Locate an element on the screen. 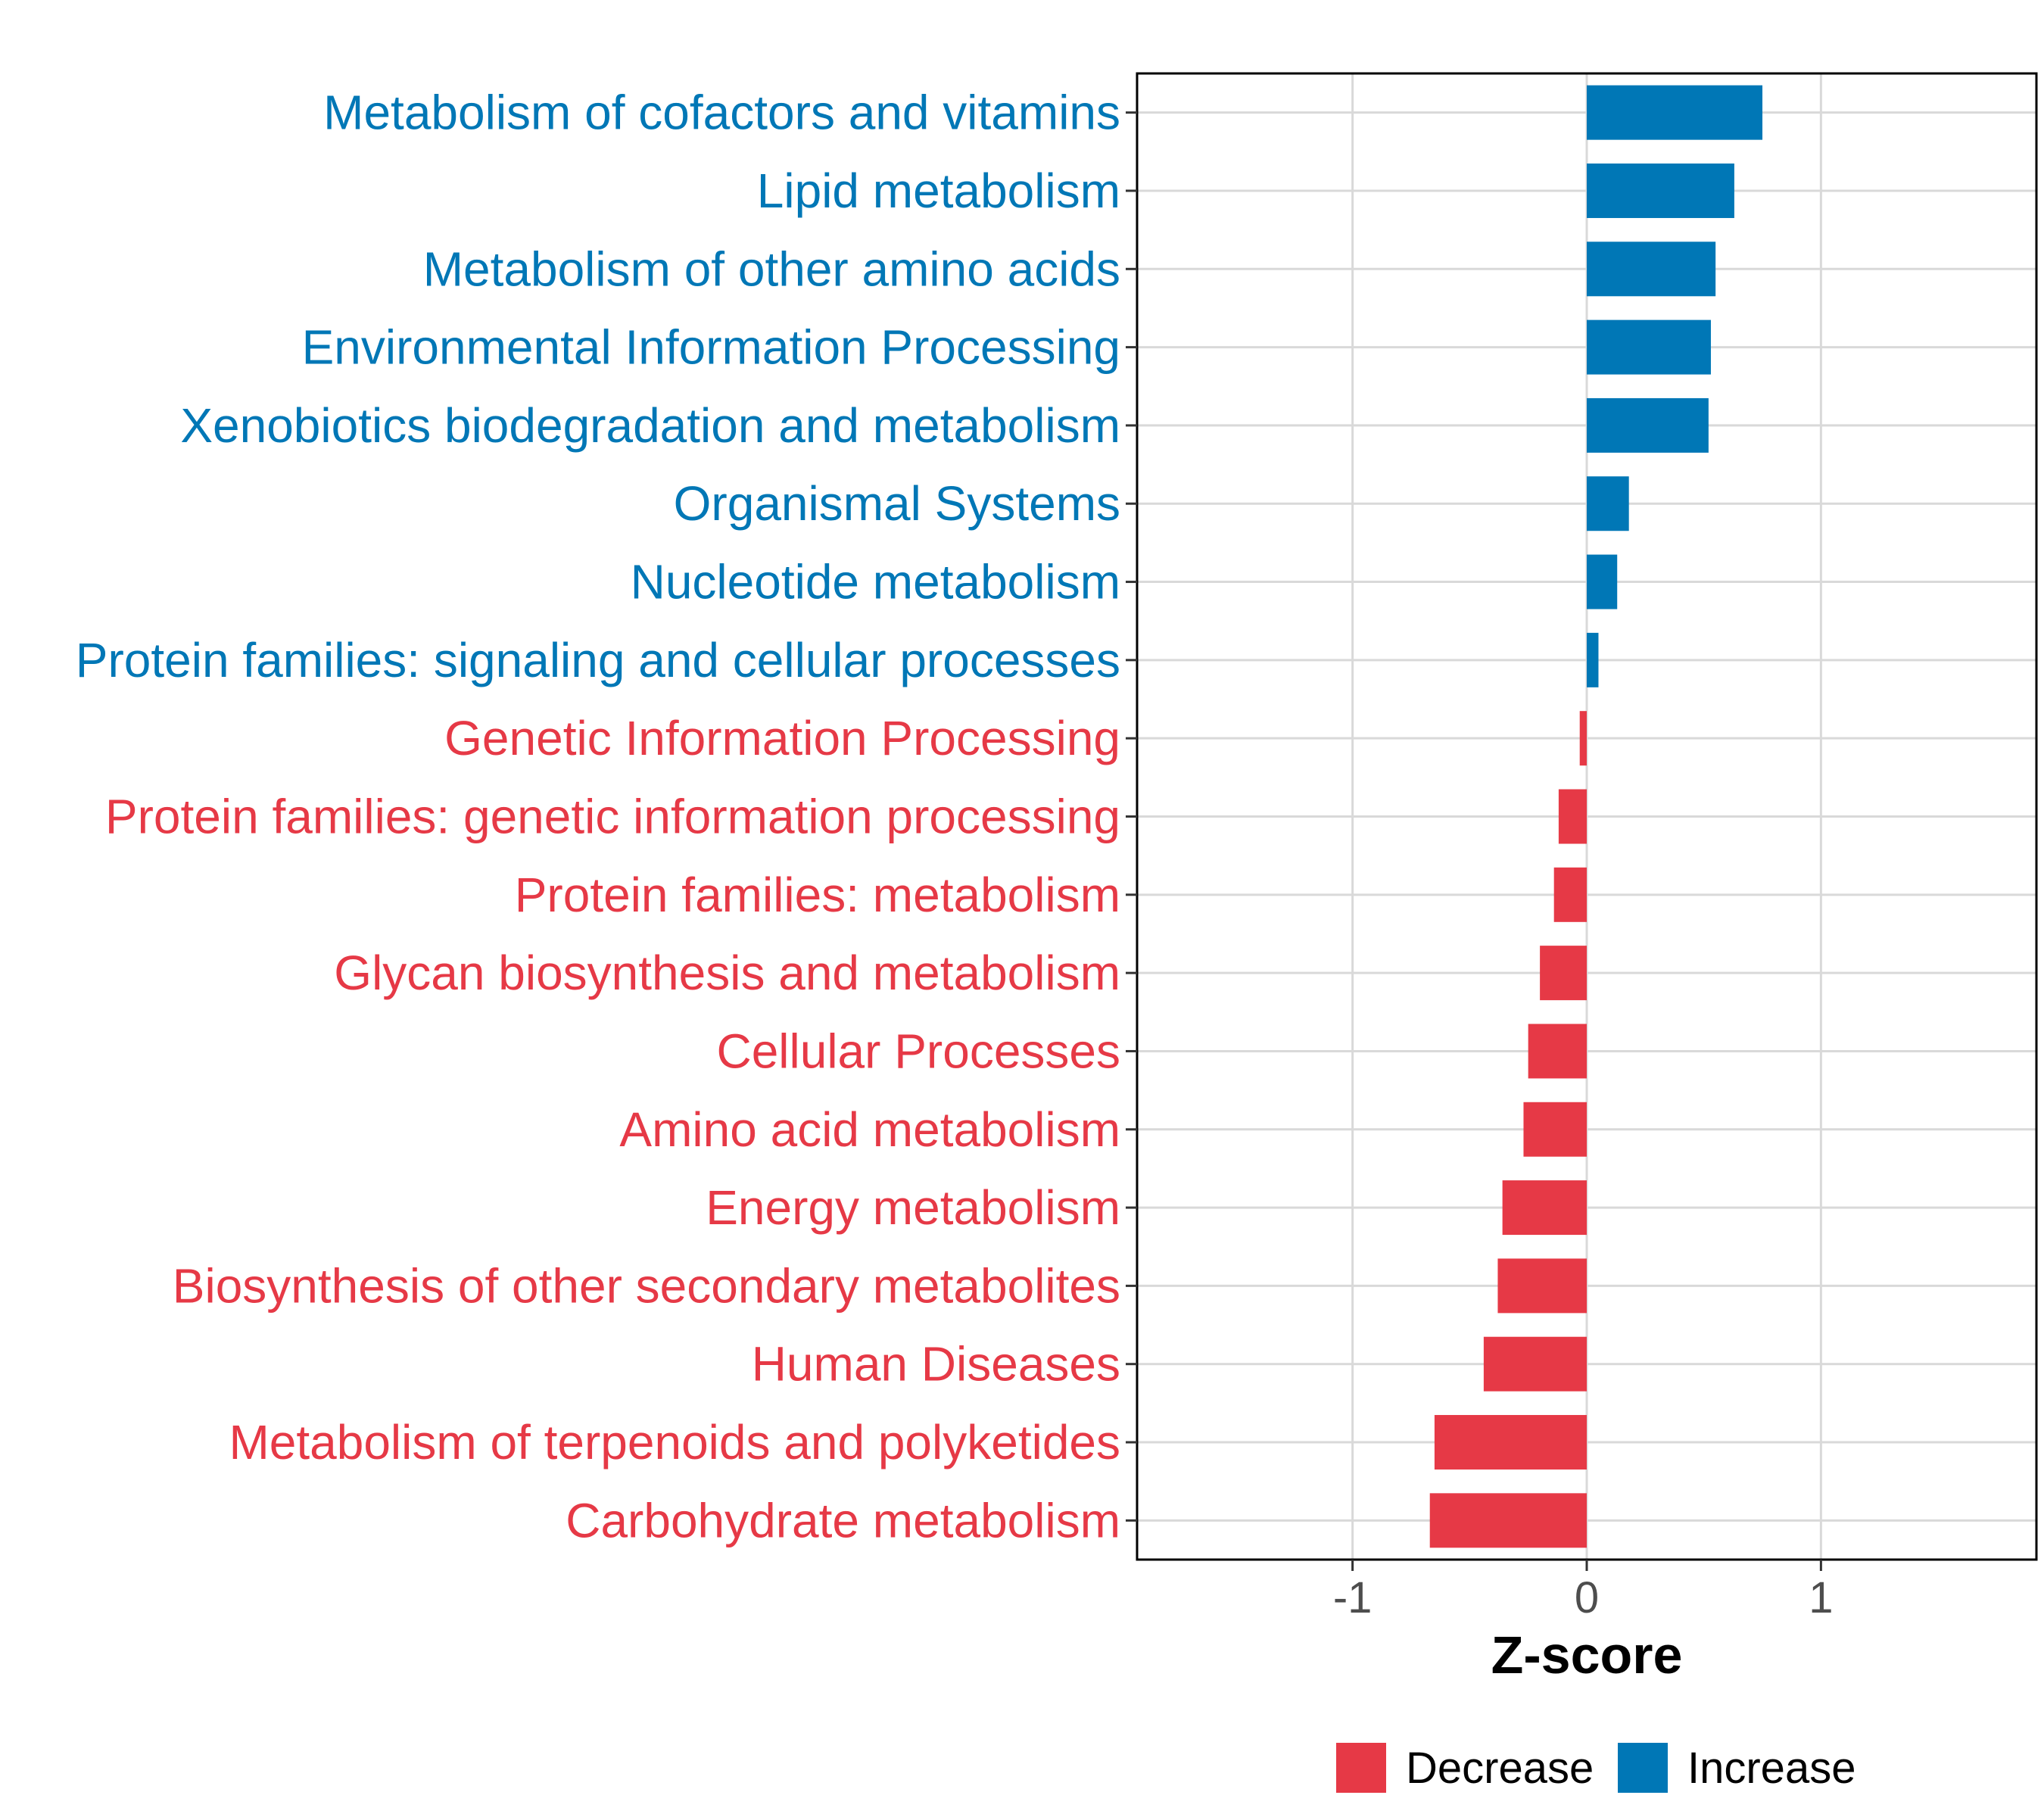 The height and width of the screenshot is (1817, 2044). y-tick-label: Carbohydrate metabolism is located at coordinates (843, 1520).